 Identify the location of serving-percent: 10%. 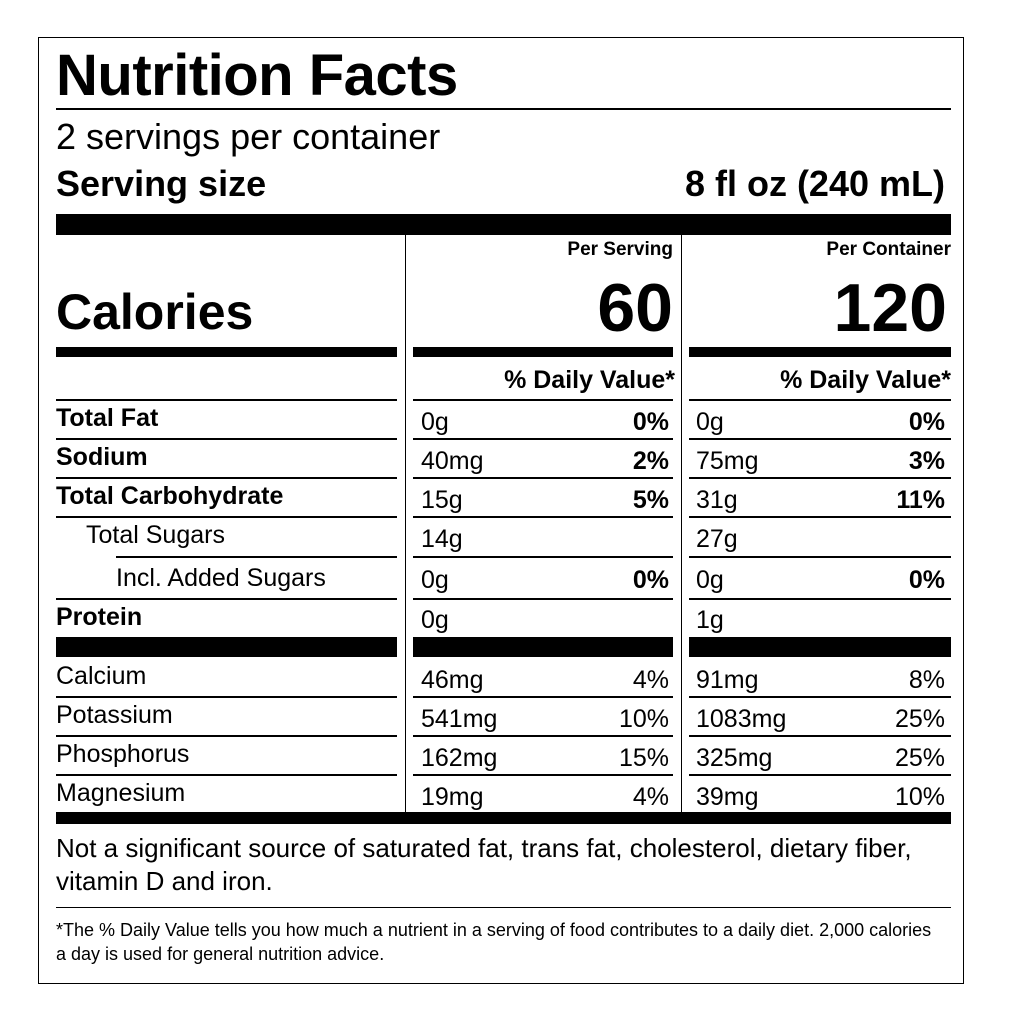
(643, 719).